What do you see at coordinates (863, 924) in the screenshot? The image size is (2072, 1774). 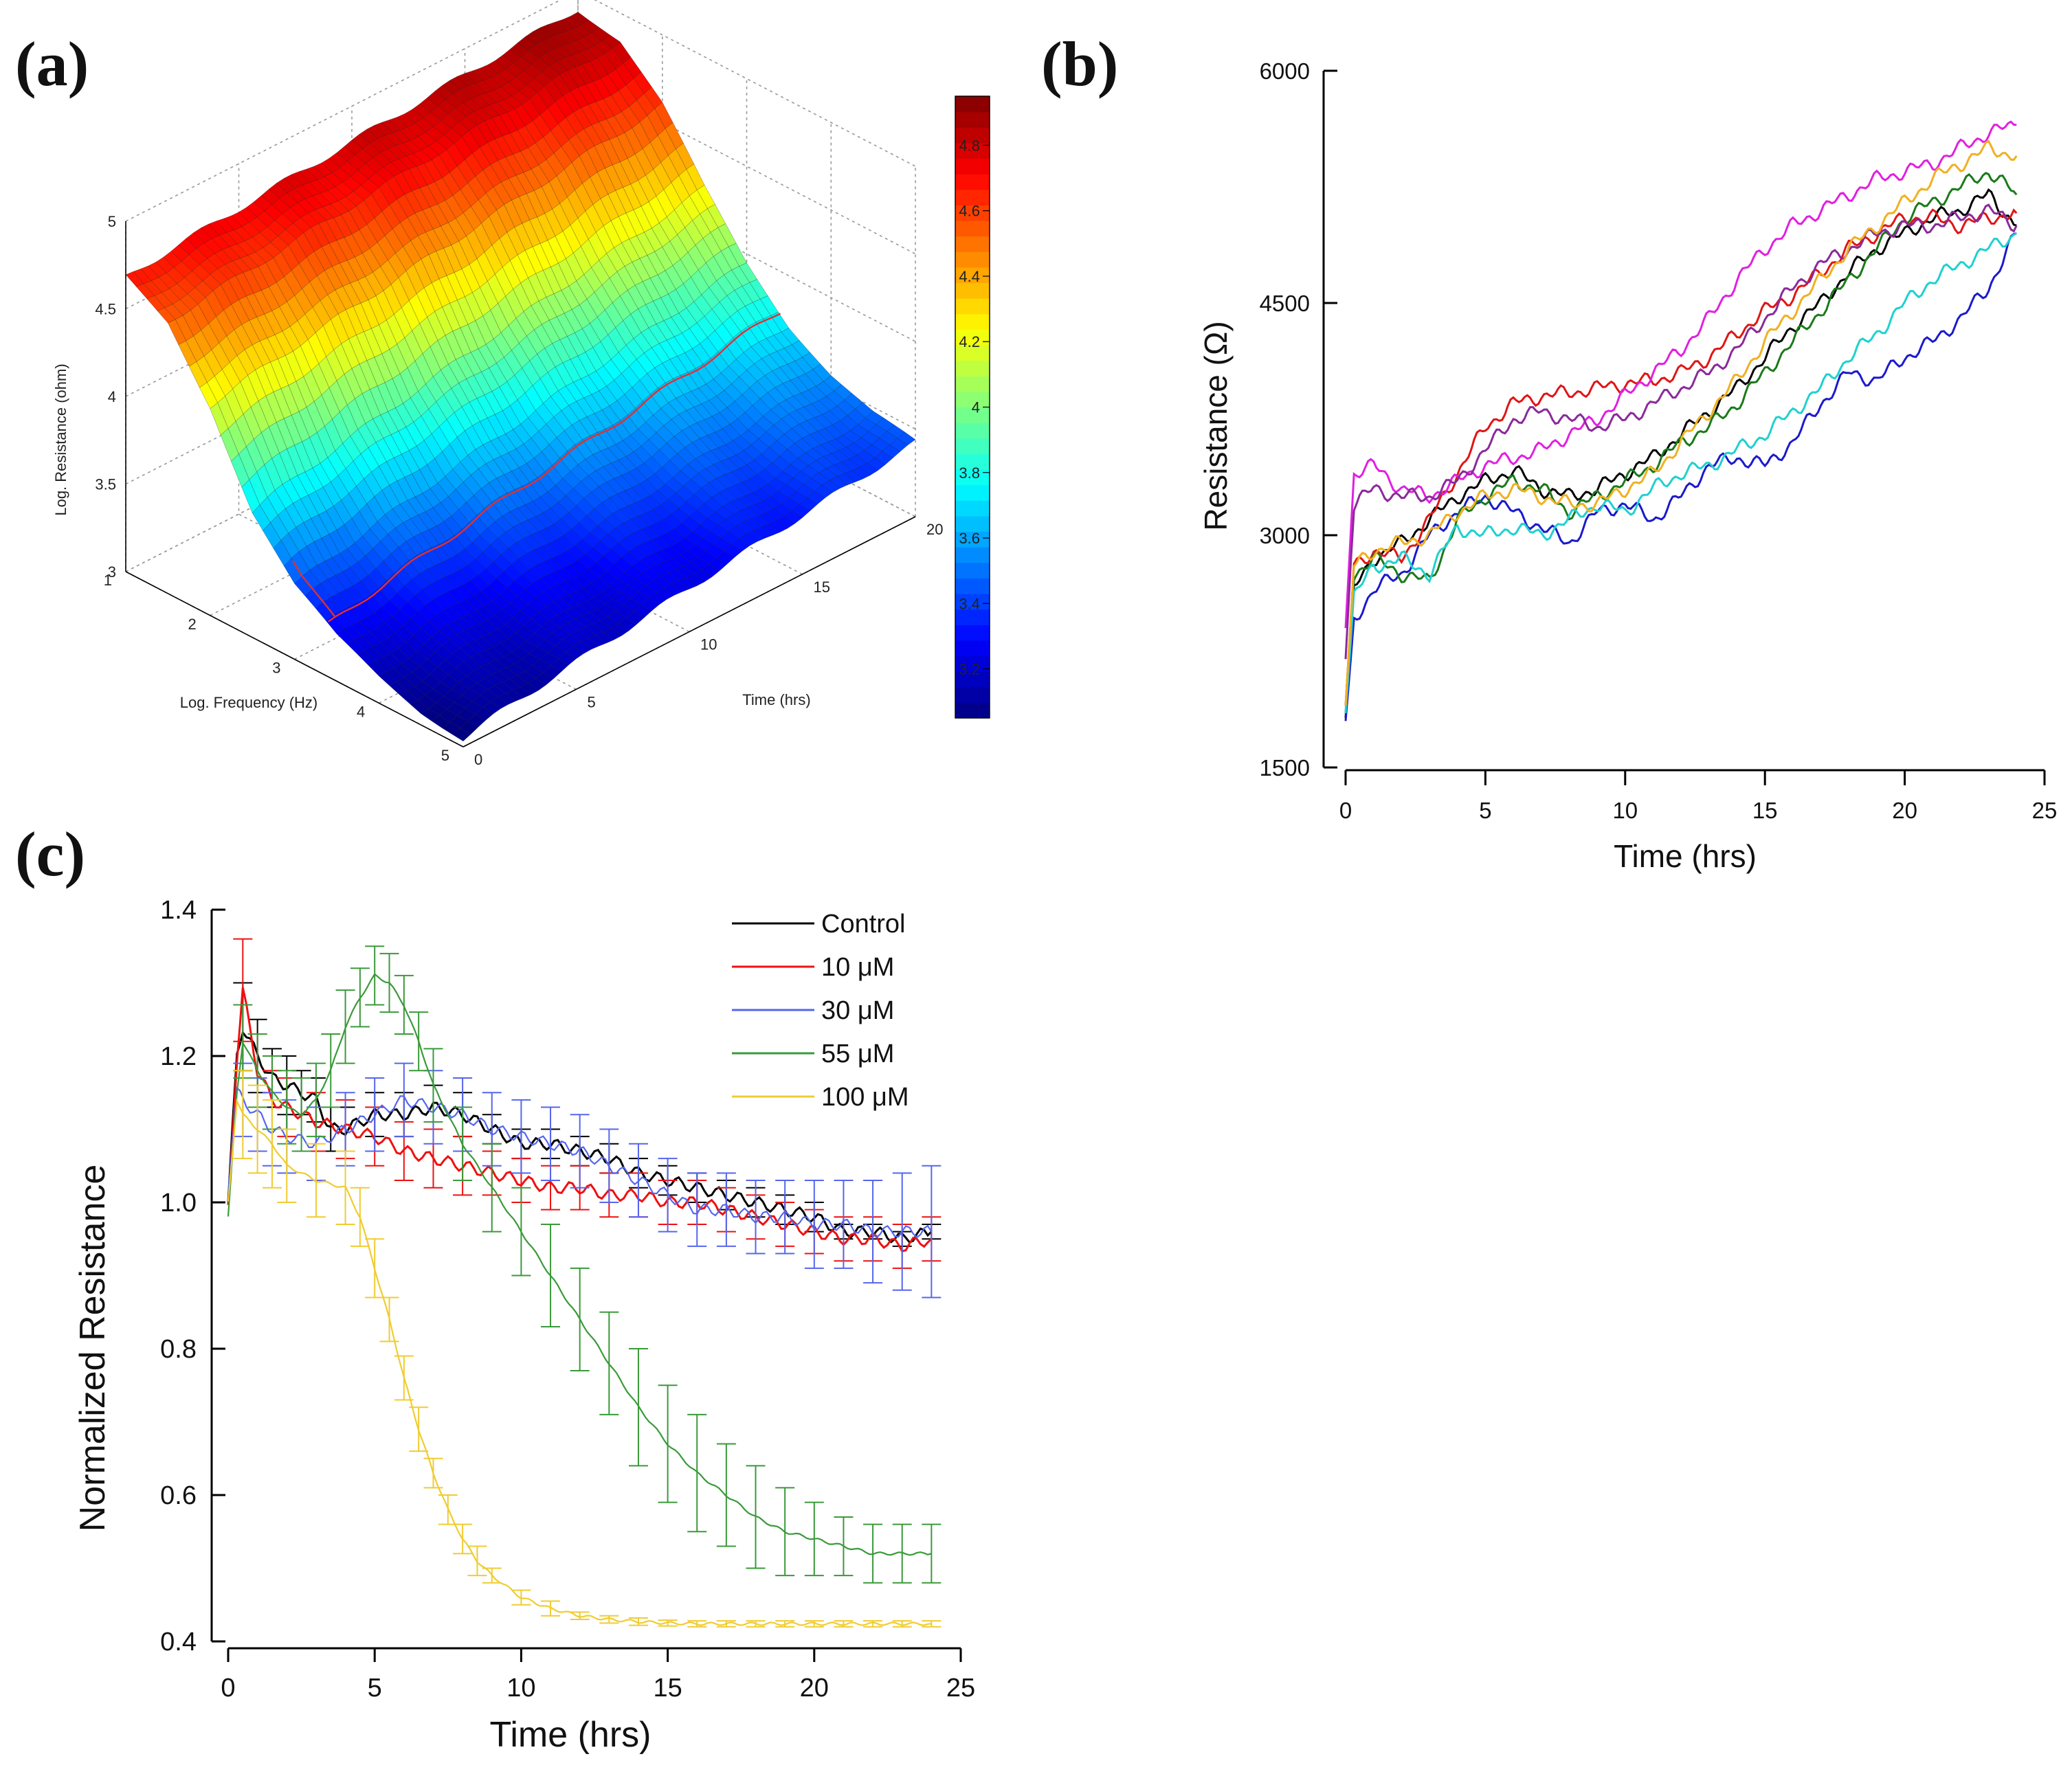 I see `legend-label: Control` at bounding box center [863, 924].